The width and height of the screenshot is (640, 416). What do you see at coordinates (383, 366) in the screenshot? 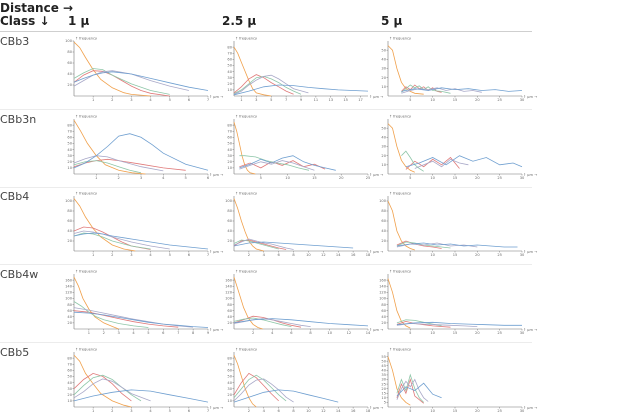
I see `y-tick-label: 45` at bounding box center [383, 366].